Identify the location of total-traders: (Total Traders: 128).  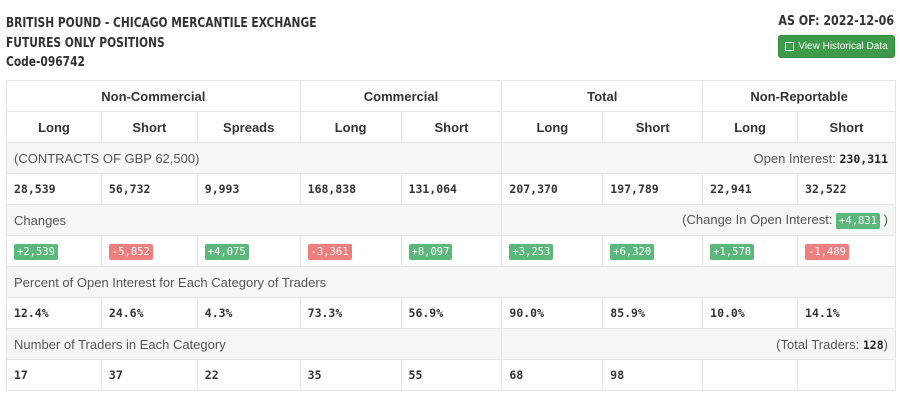
(698, 344).